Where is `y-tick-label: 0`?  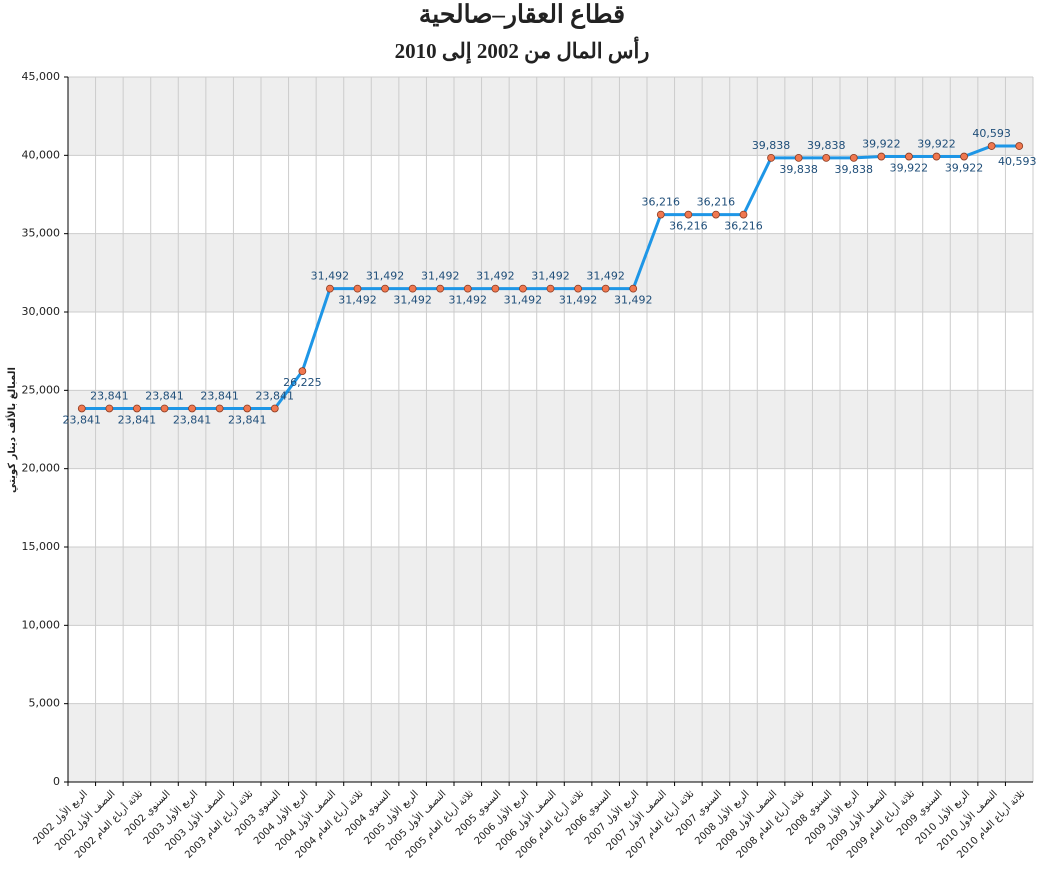 y-tick-label: 0 is located at coordinates (56, 781).